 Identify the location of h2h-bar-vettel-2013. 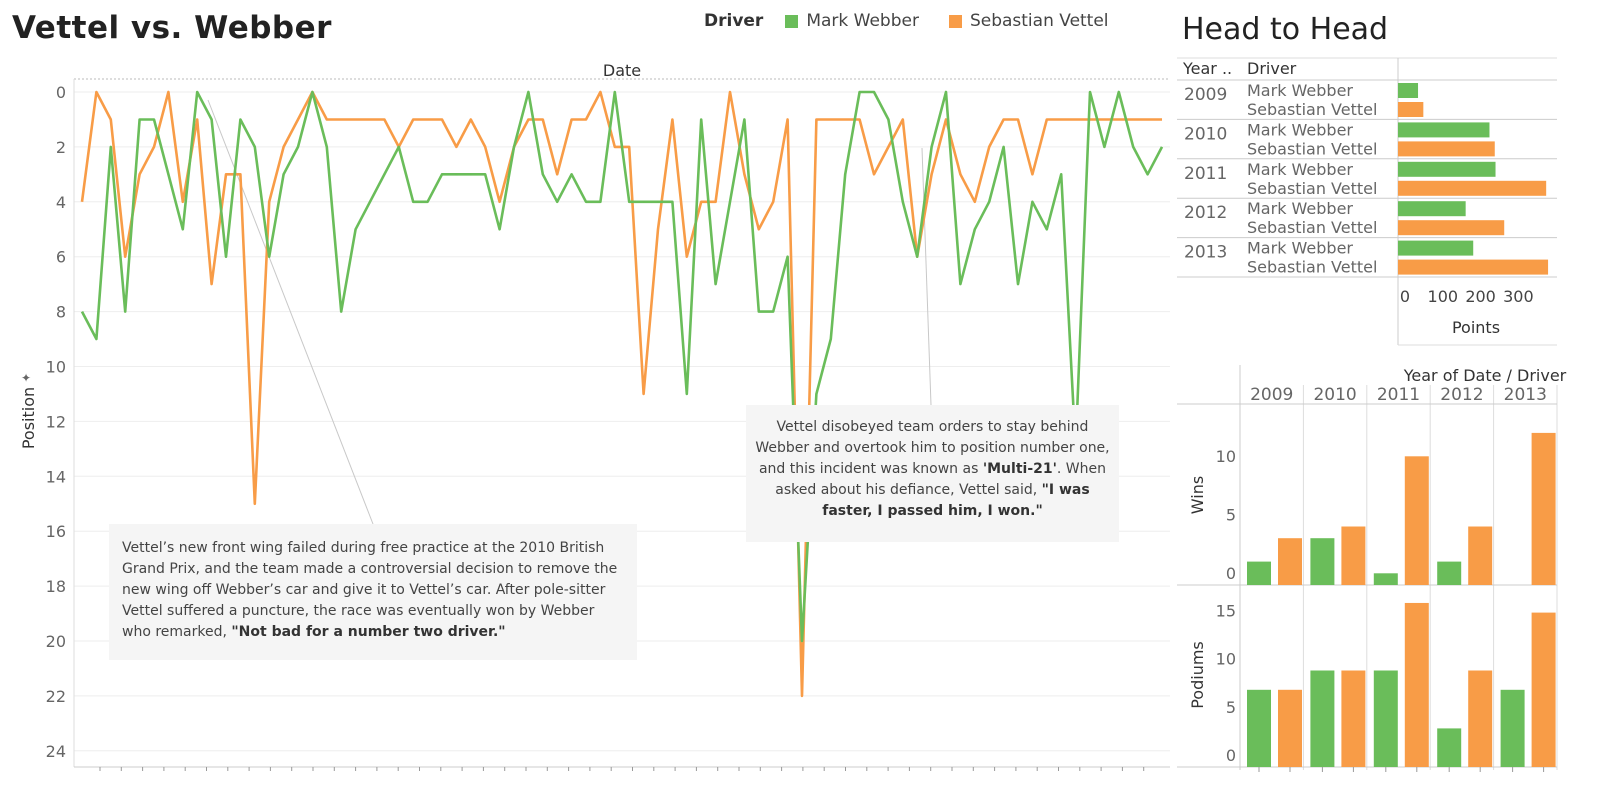
(1473, 267).